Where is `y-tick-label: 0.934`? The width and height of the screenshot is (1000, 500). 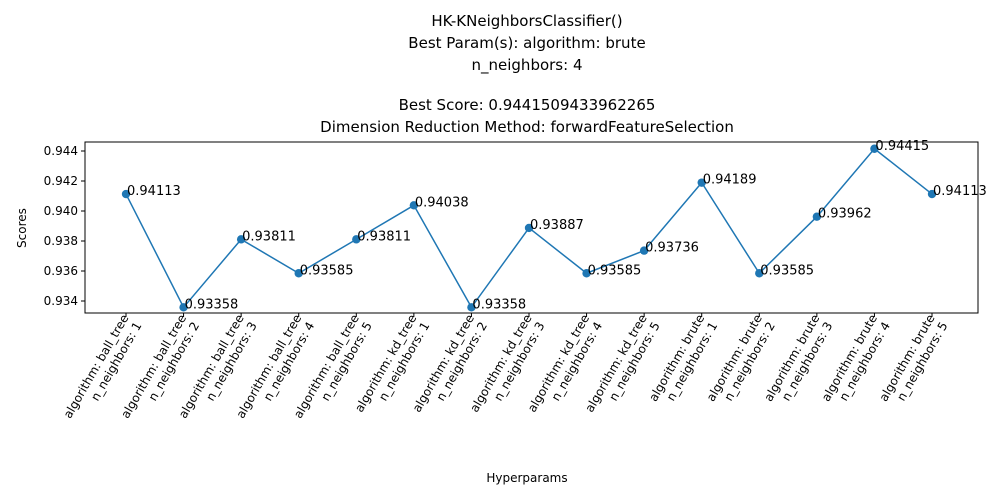
y-tick-label: 0.934 is located at coordinates (61, 301).